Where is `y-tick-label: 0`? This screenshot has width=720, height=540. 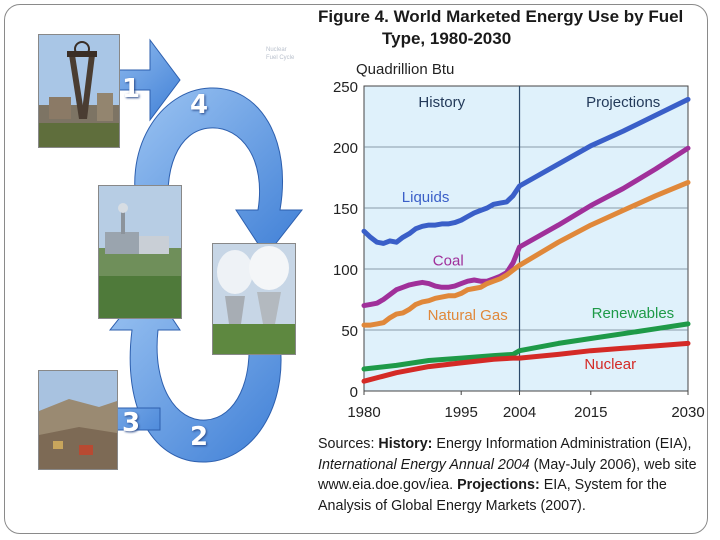
y-tick-label: 0 is located at coordinates (354, 392).